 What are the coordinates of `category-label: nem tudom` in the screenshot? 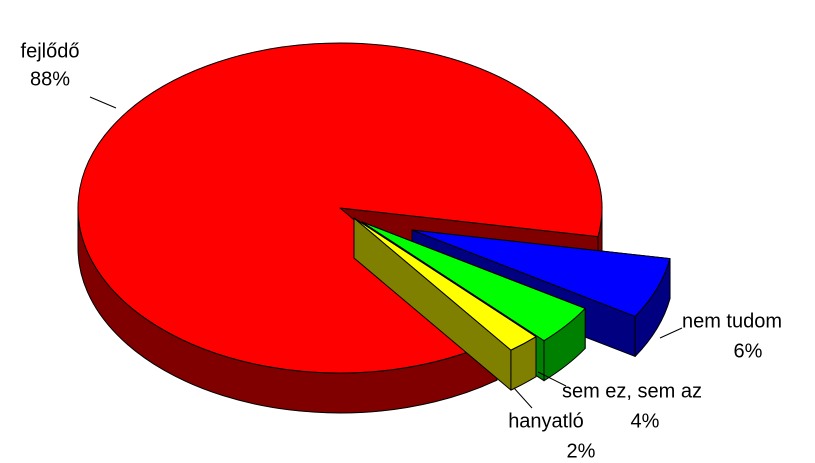 It's located at (732, 321).